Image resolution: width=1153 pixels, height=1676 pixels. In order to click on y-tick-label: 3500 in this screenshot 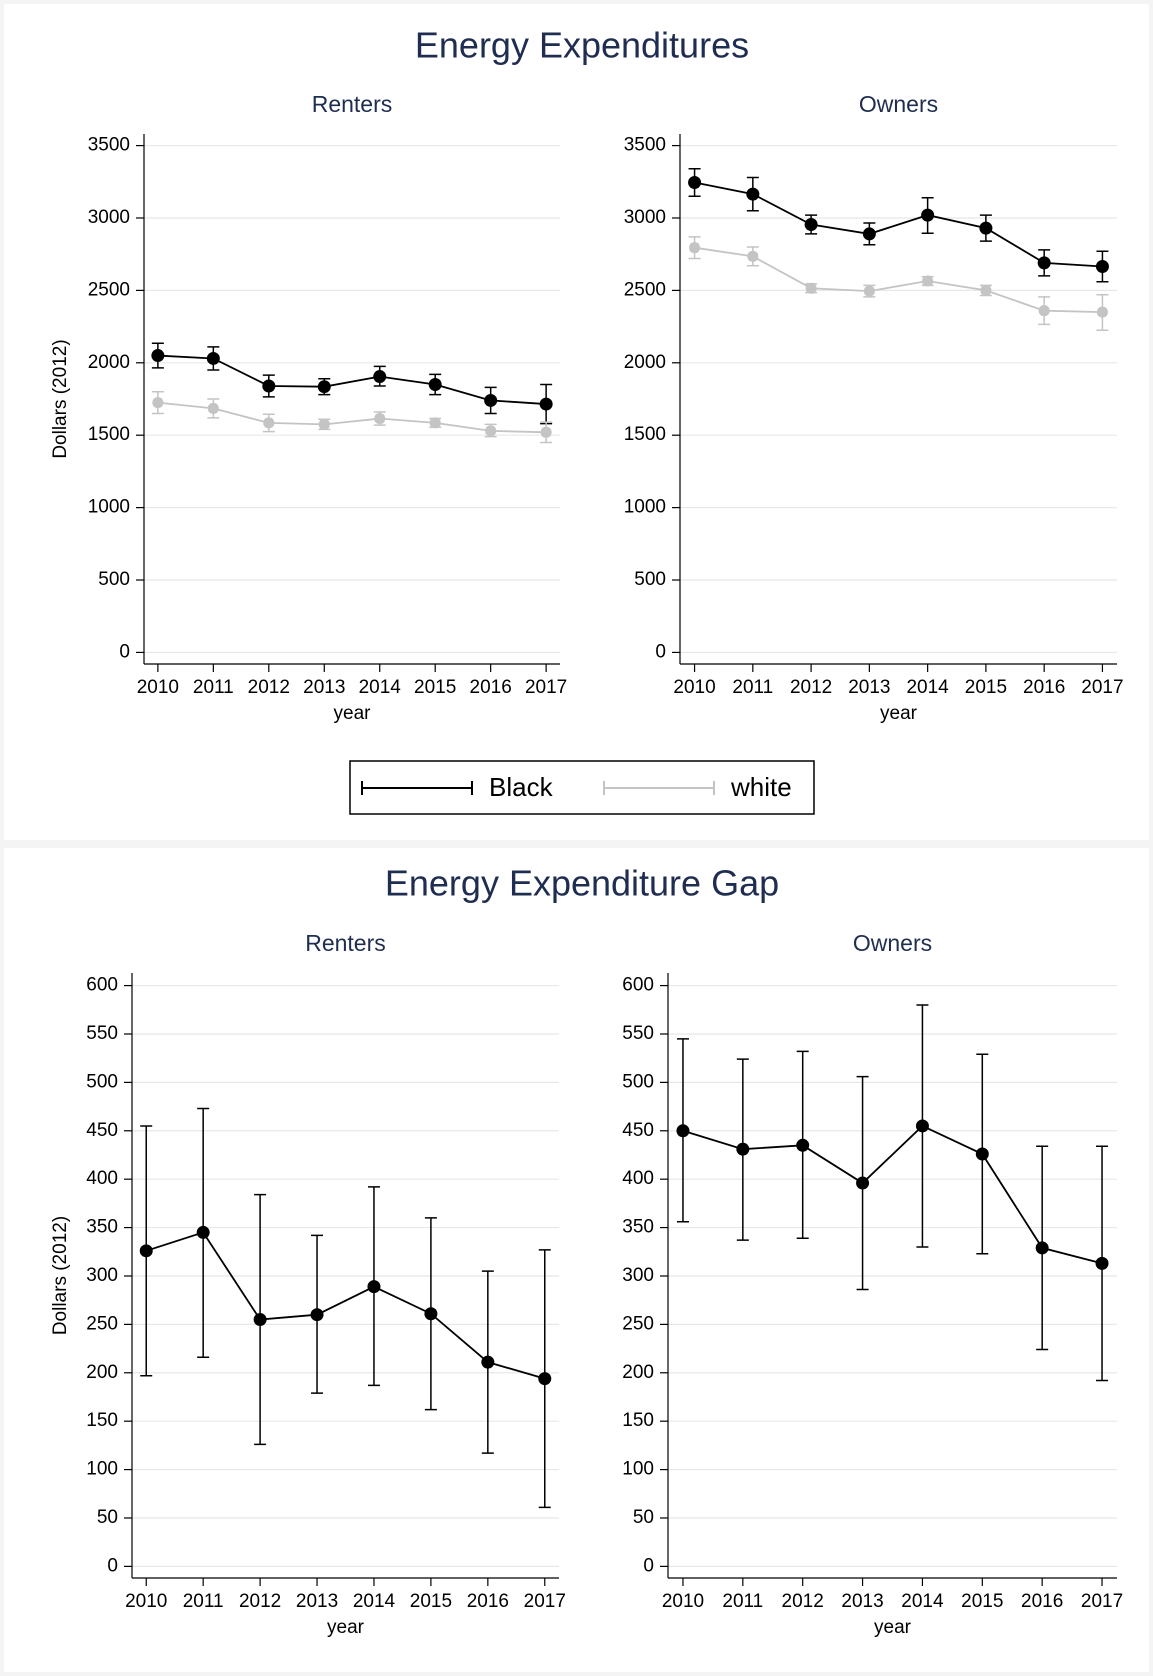, I will do `click(645, 145)`.